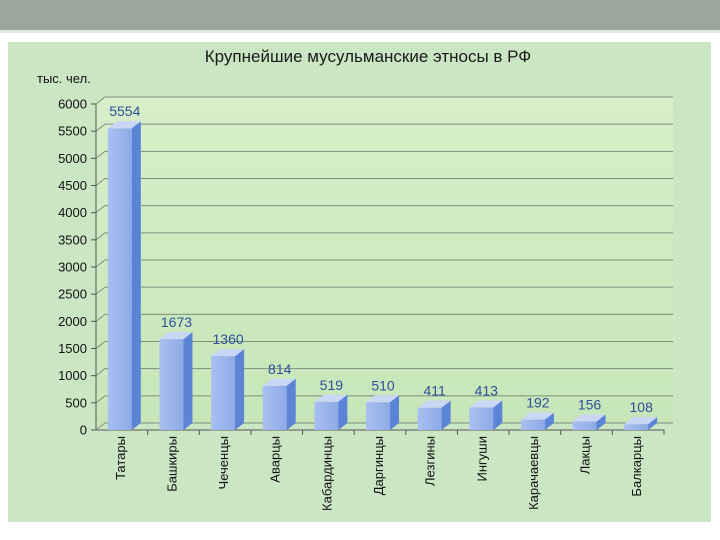  I want to click on y-axis-unit-label: тыс. чел., so click(64, 78).